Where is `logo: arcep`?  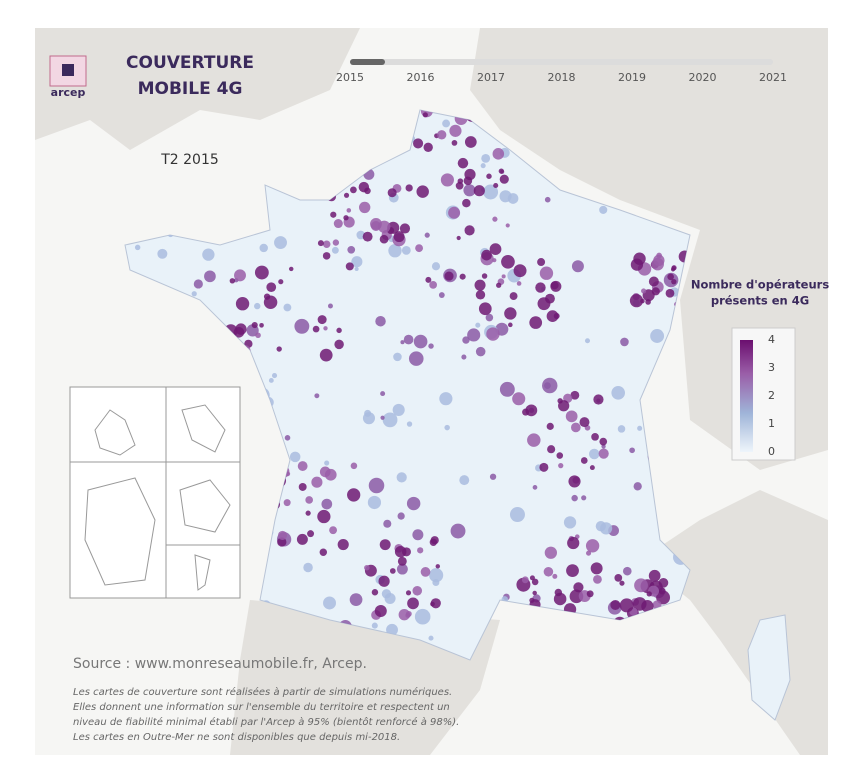 logo: arcep is located at coordinates (68, 77).